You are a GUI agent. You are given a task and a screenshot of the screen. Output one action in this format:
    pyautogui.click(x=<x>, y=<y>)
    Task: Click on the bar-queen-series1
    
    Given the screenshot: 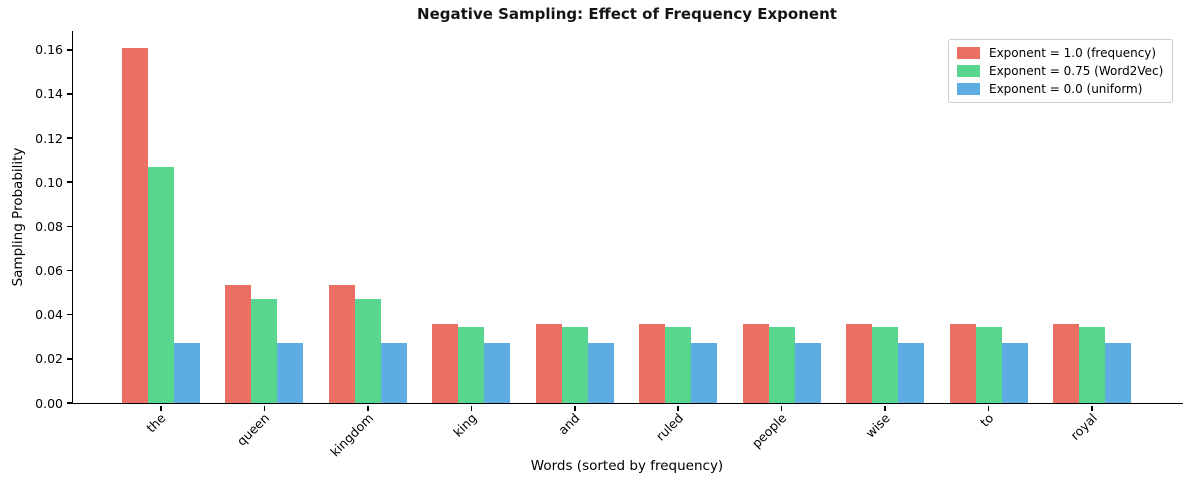 What is the action you would take?
    pyautogui.click(x=238, y=343)
    